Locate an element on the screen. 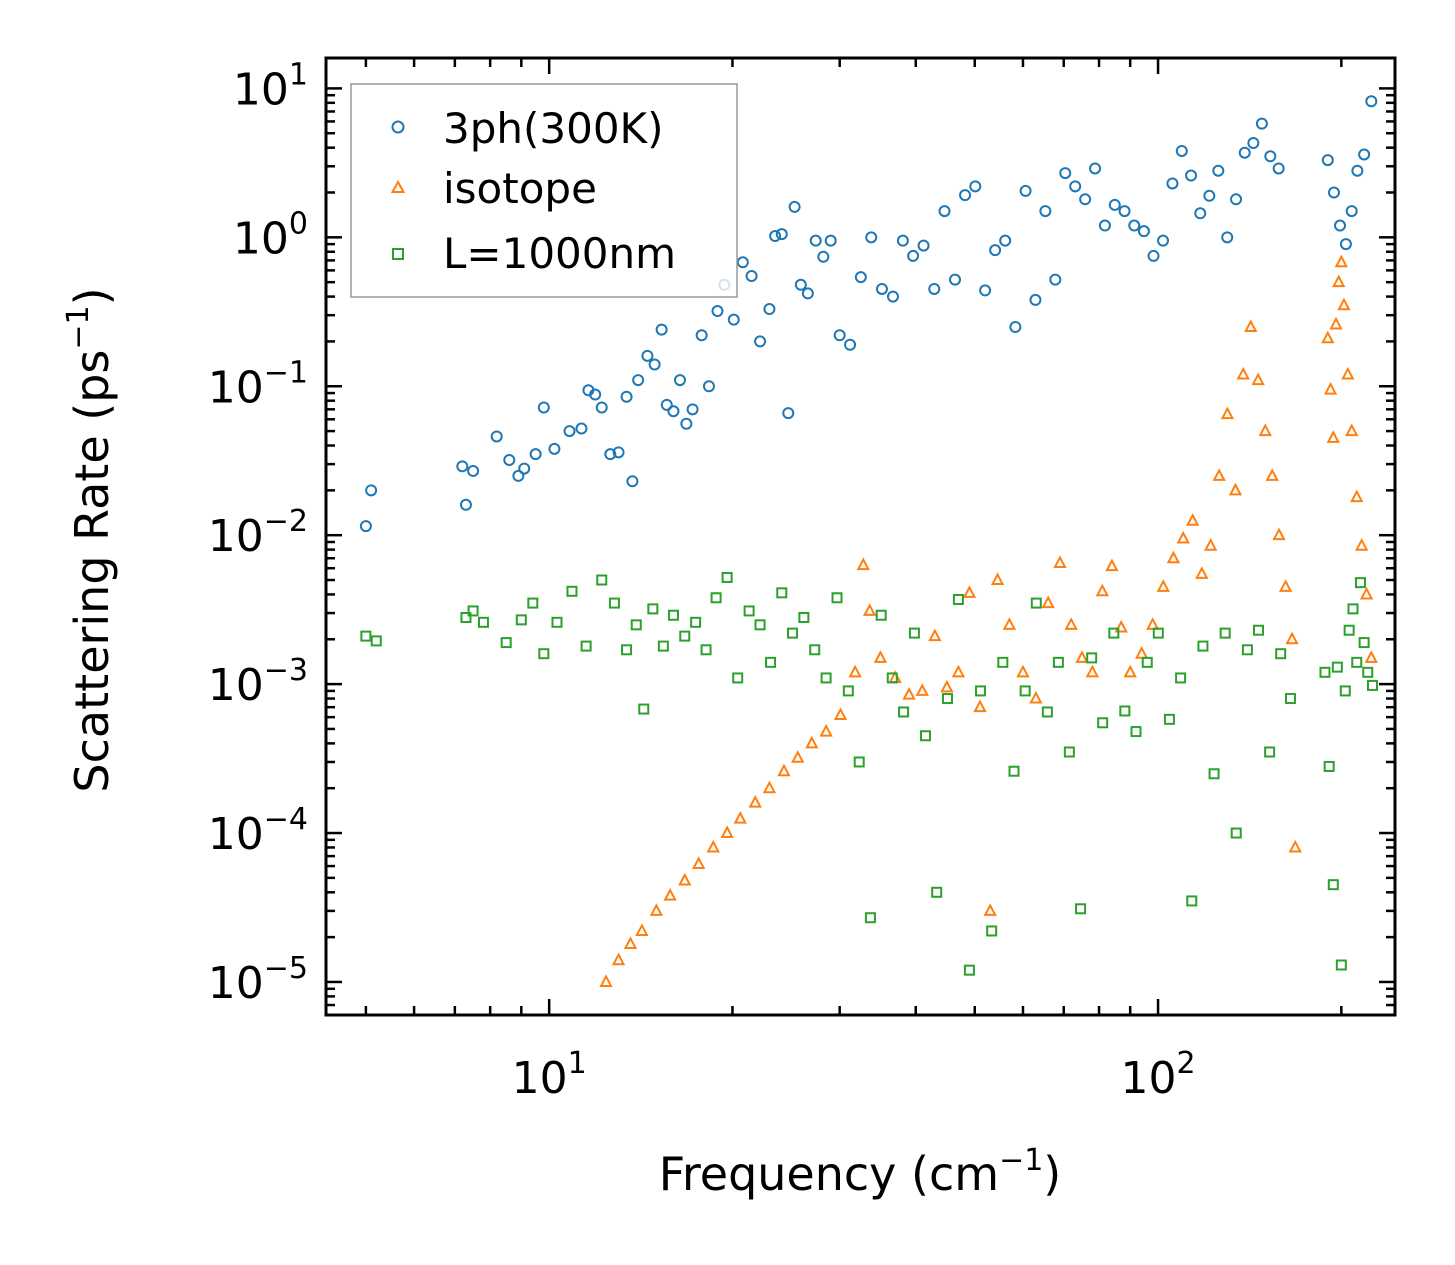 This screenshot has height=1265, width=1455. y-tick-label-exp: −5 is located at coordinates (286, 968).